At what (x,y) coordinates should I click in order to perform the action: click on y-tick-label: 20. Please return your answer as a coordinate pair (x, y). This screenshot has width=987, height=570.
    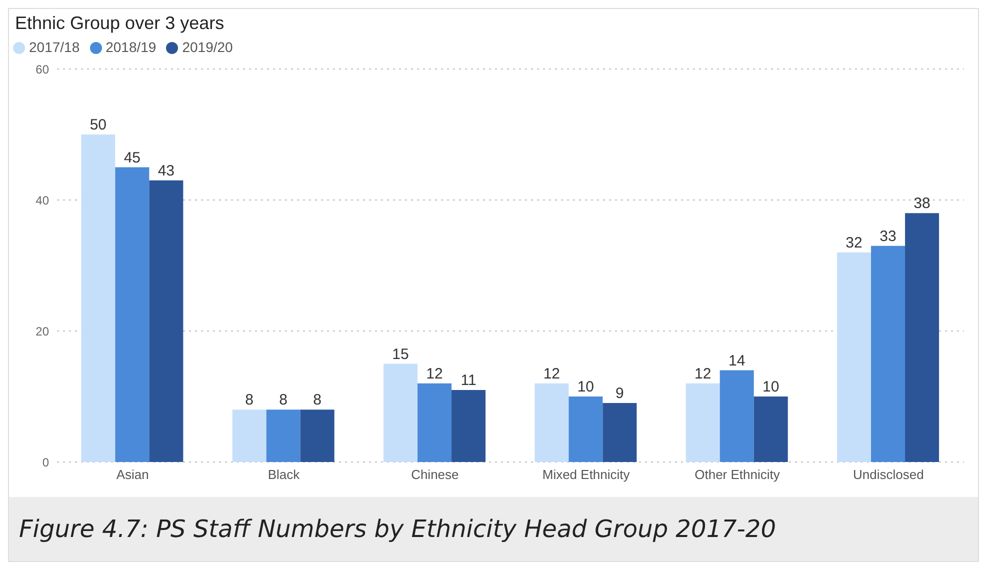
    Looking at the image, I should click on (43, 331).